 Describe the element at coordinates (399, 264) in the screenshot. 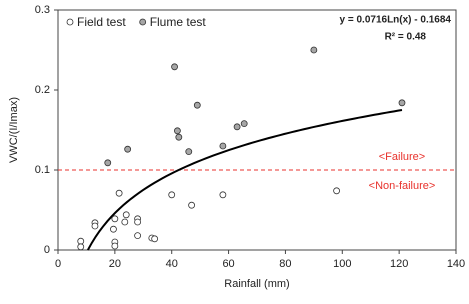

I see `x-tick-label: 120` at that location.